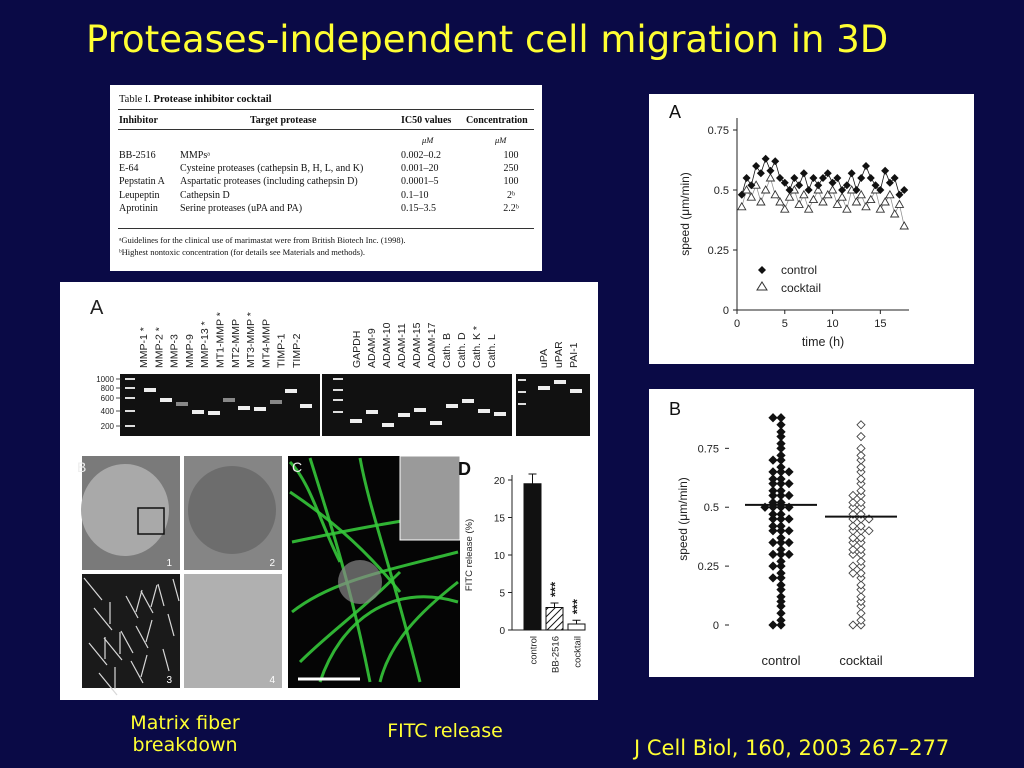  Describe the element at coordinates (683, 519) in the screenshot. I see `dot-y-axis-label: speed (μm/min)` at that location.